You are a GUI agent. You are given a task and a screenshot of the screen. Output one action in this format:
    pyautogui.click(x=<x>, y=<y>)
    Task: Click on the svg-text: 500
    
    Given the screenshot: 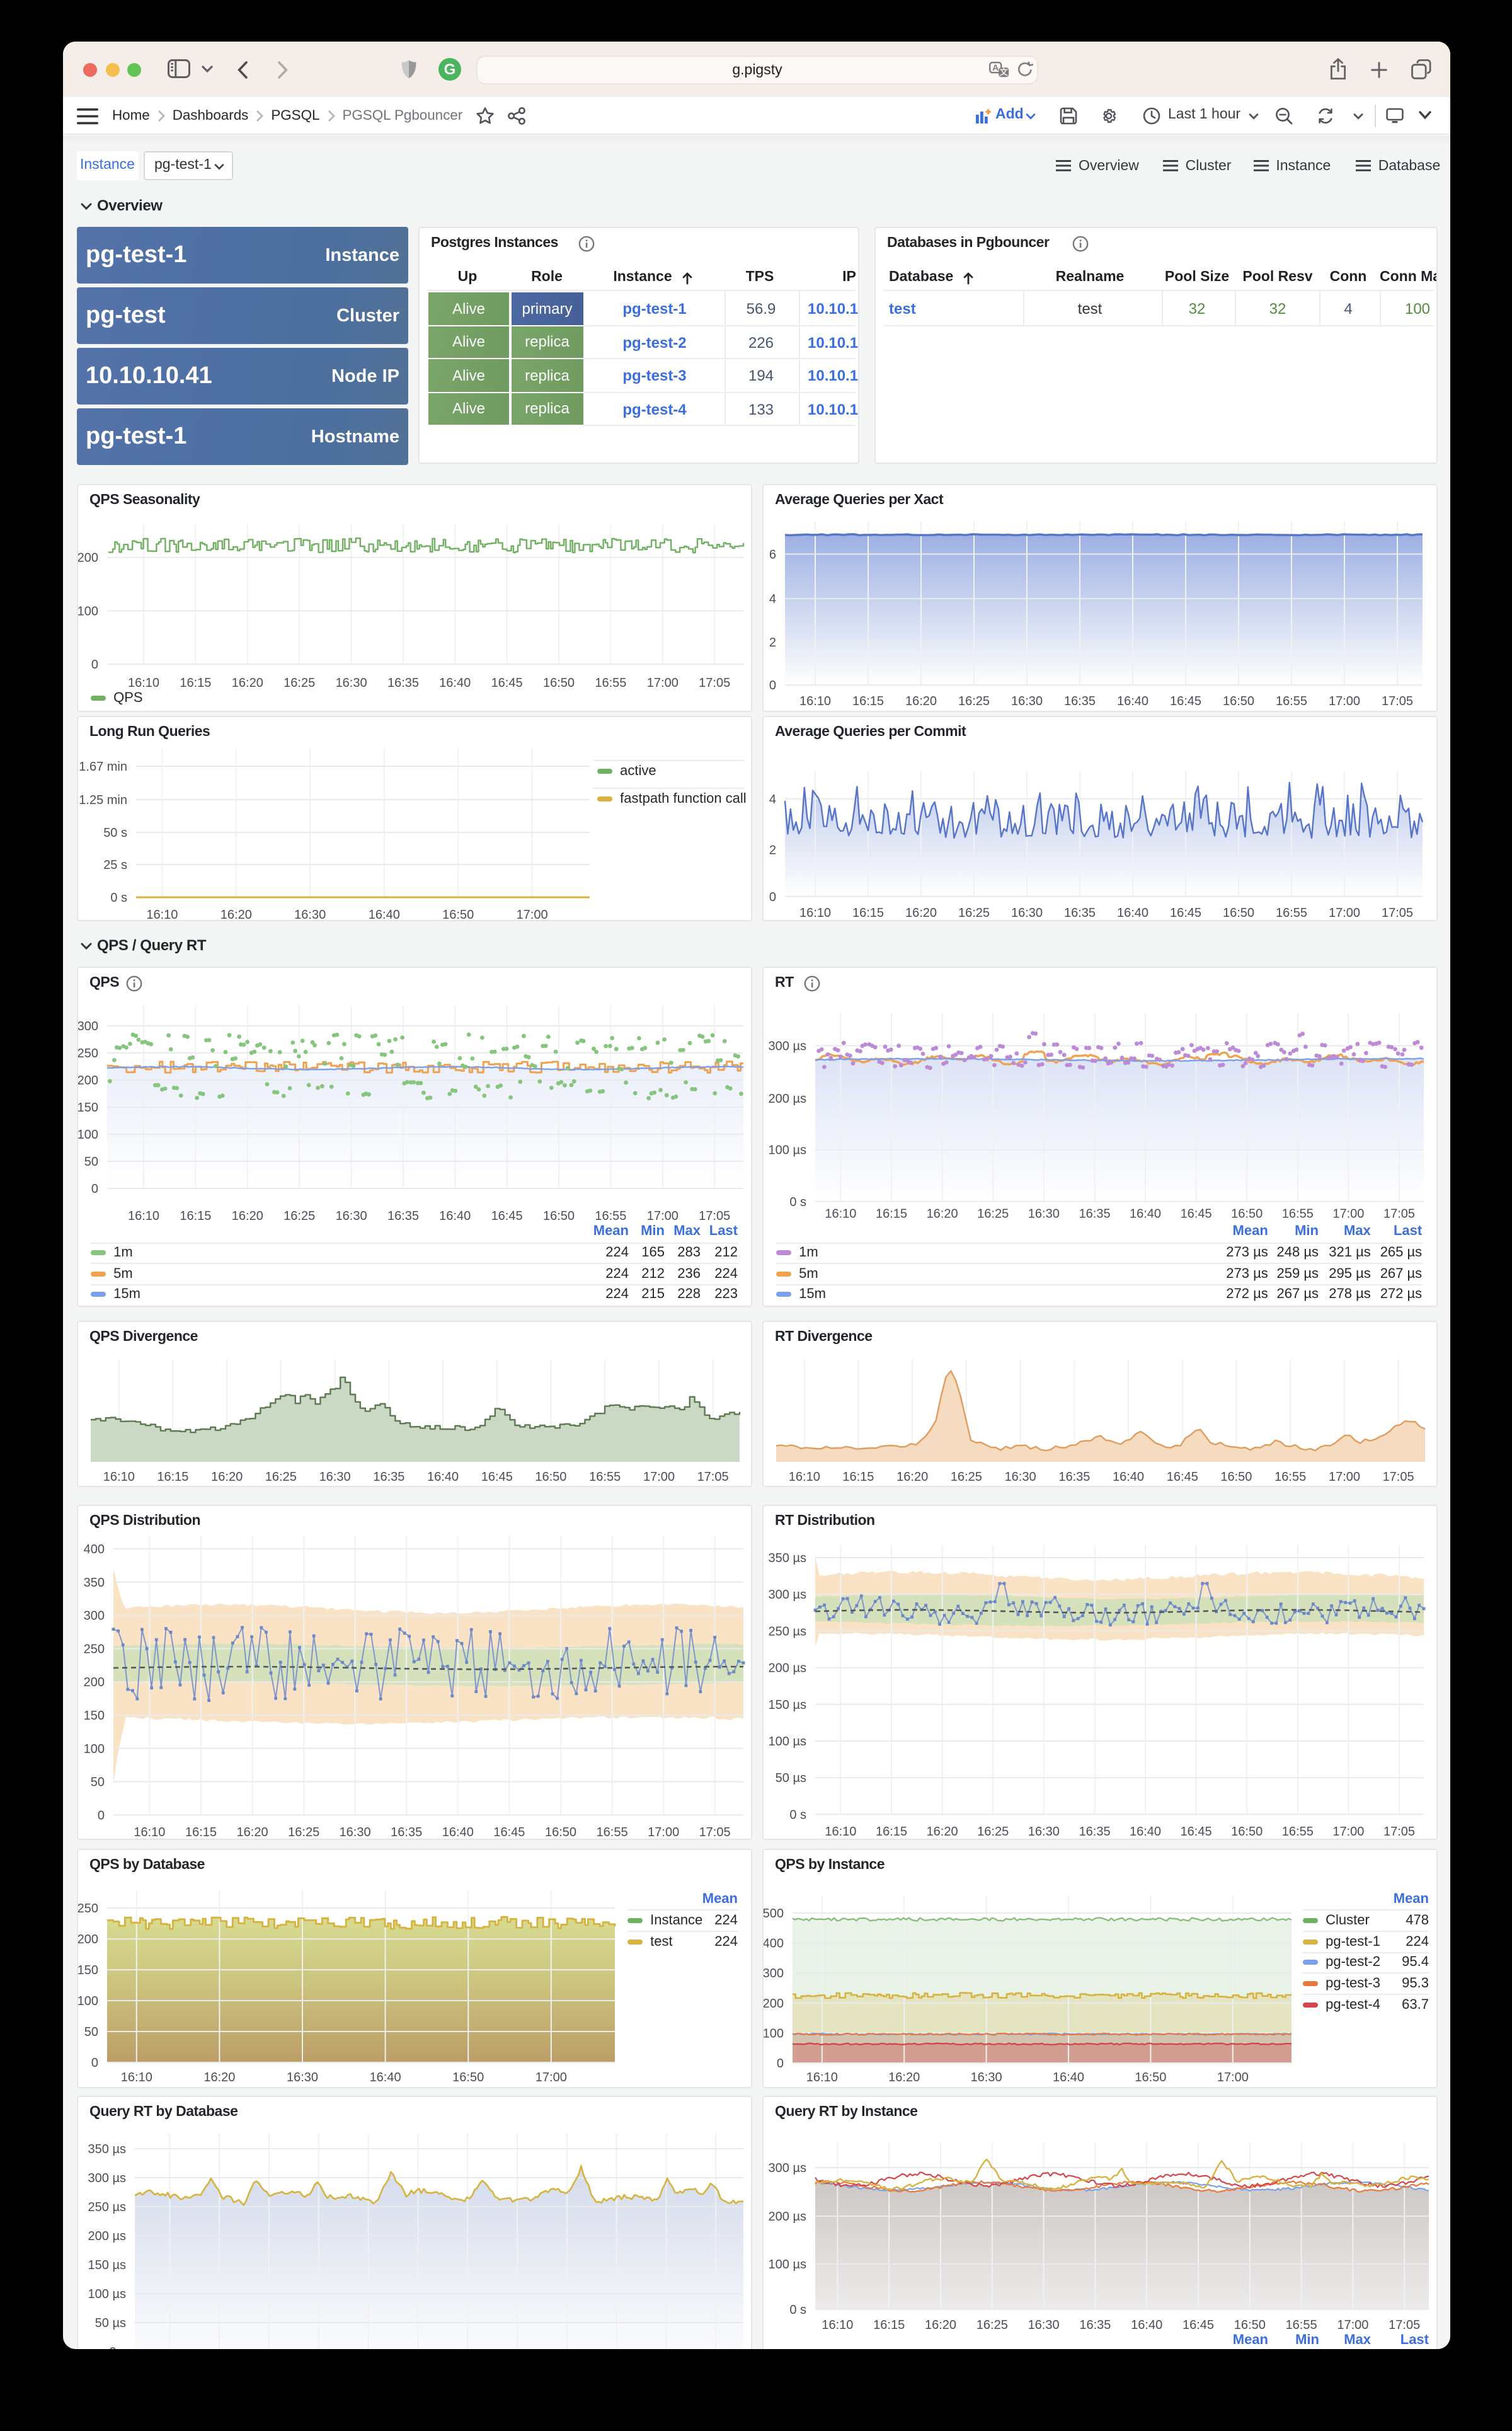 What is the action you would take?
    pyautogui.click(x=774, y=1914)
    